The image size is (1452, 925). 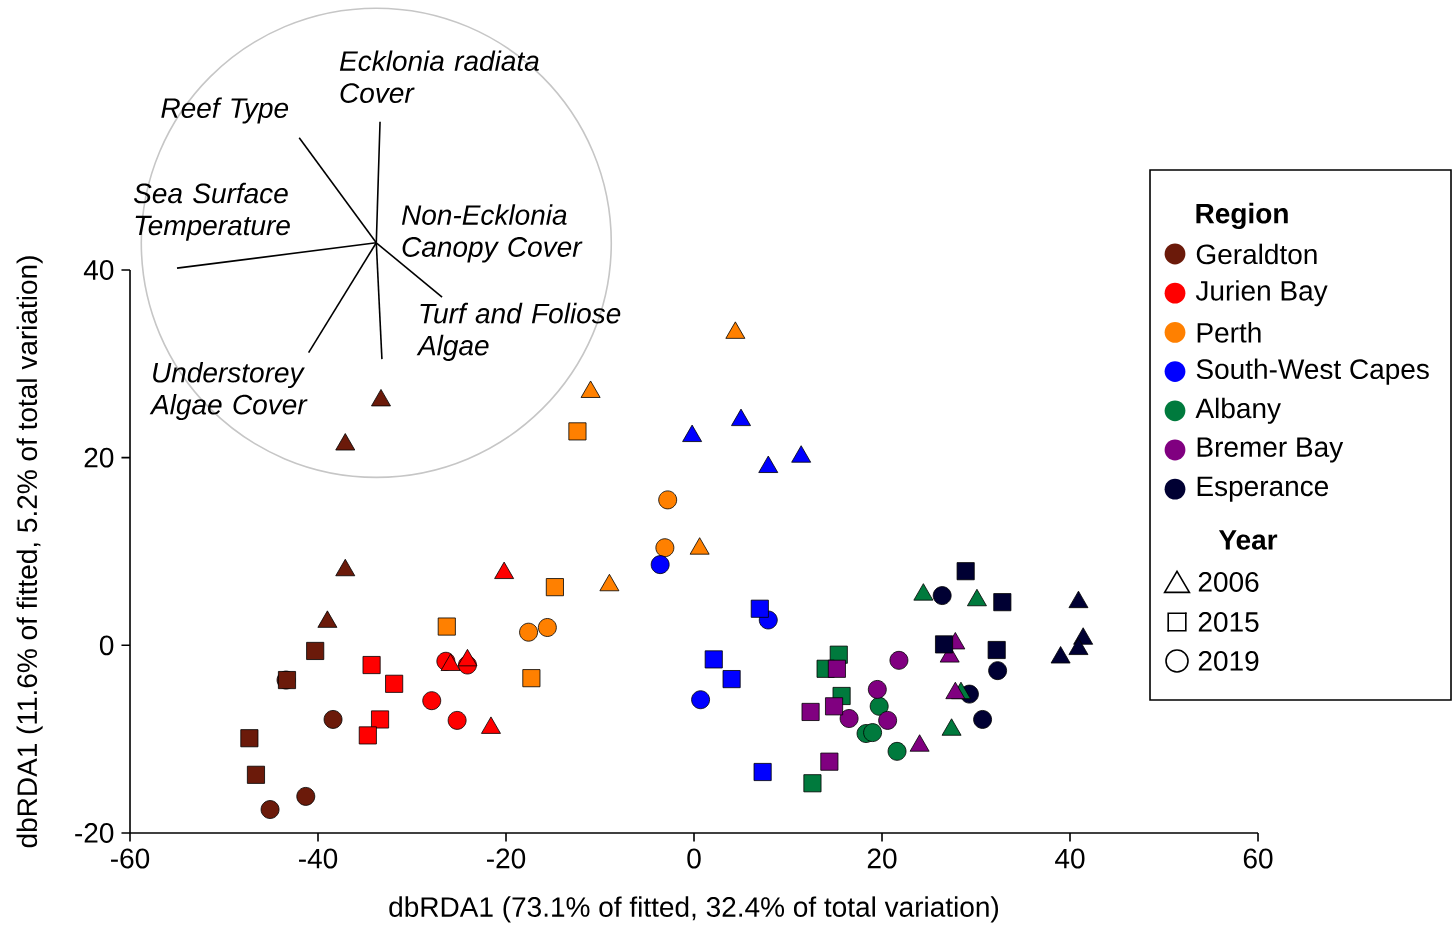 I want to click on annotation: 2019, so click(x=1228, y=661).